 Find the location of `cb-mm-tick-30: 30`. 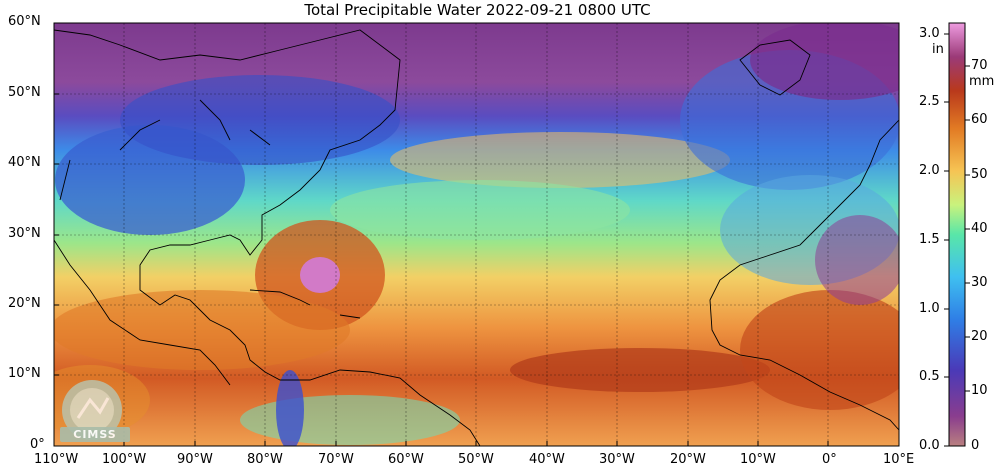

cb-mm-tick-30: 30 is located at coordinates (979, 282).